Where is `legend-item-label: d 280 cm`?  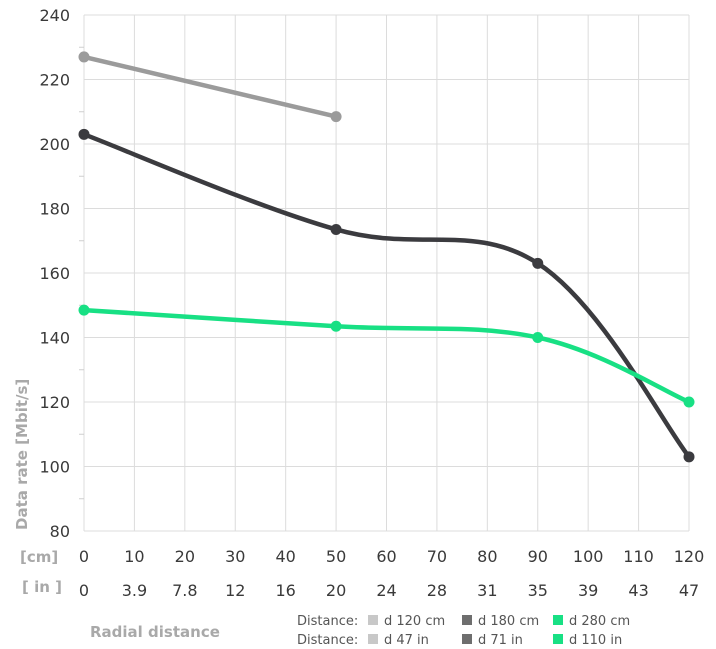 legend-item-label: d 280 cm is located at coordinates (599, 621).